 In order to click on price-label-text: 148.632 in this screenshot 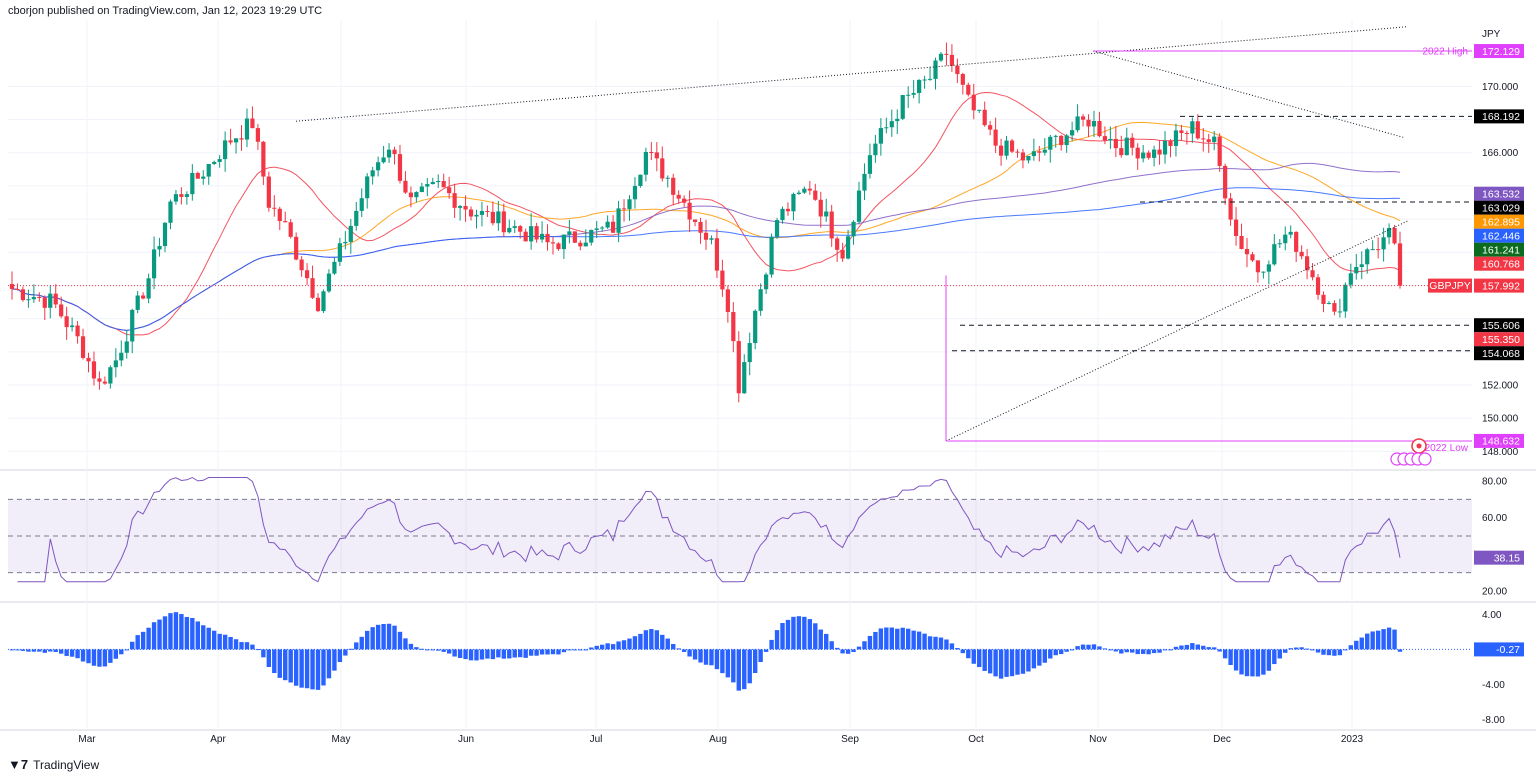, I will do `click(1501, 442)`.